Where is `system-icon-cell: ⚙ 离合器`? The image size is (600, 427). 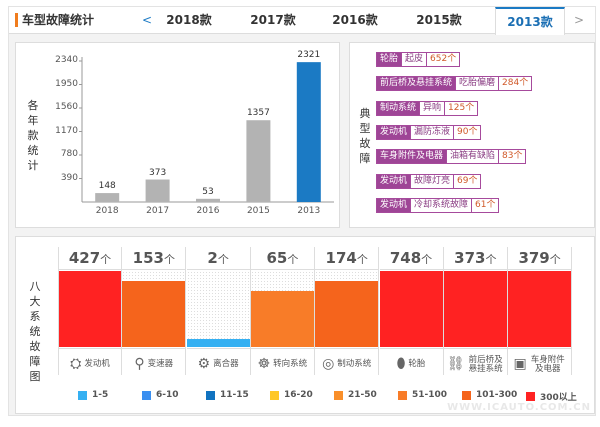
system-icon-cell: ⚙ 离合器 is located at coordinates (218, 364).